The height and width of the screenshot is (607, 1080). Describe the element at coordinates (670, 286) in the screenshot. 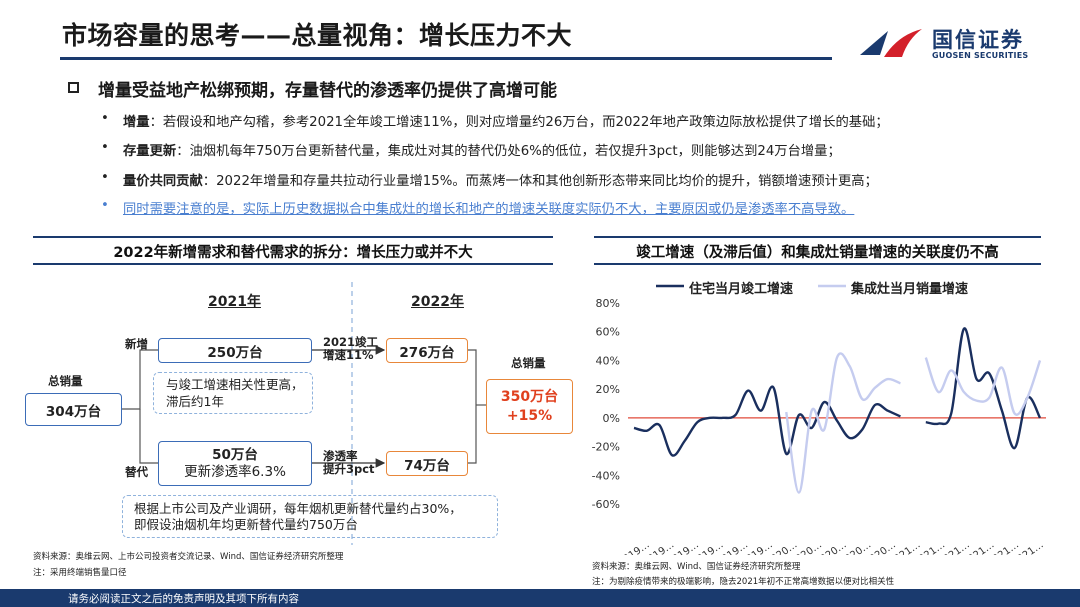

I see `legend-swatch-completion` at that location.